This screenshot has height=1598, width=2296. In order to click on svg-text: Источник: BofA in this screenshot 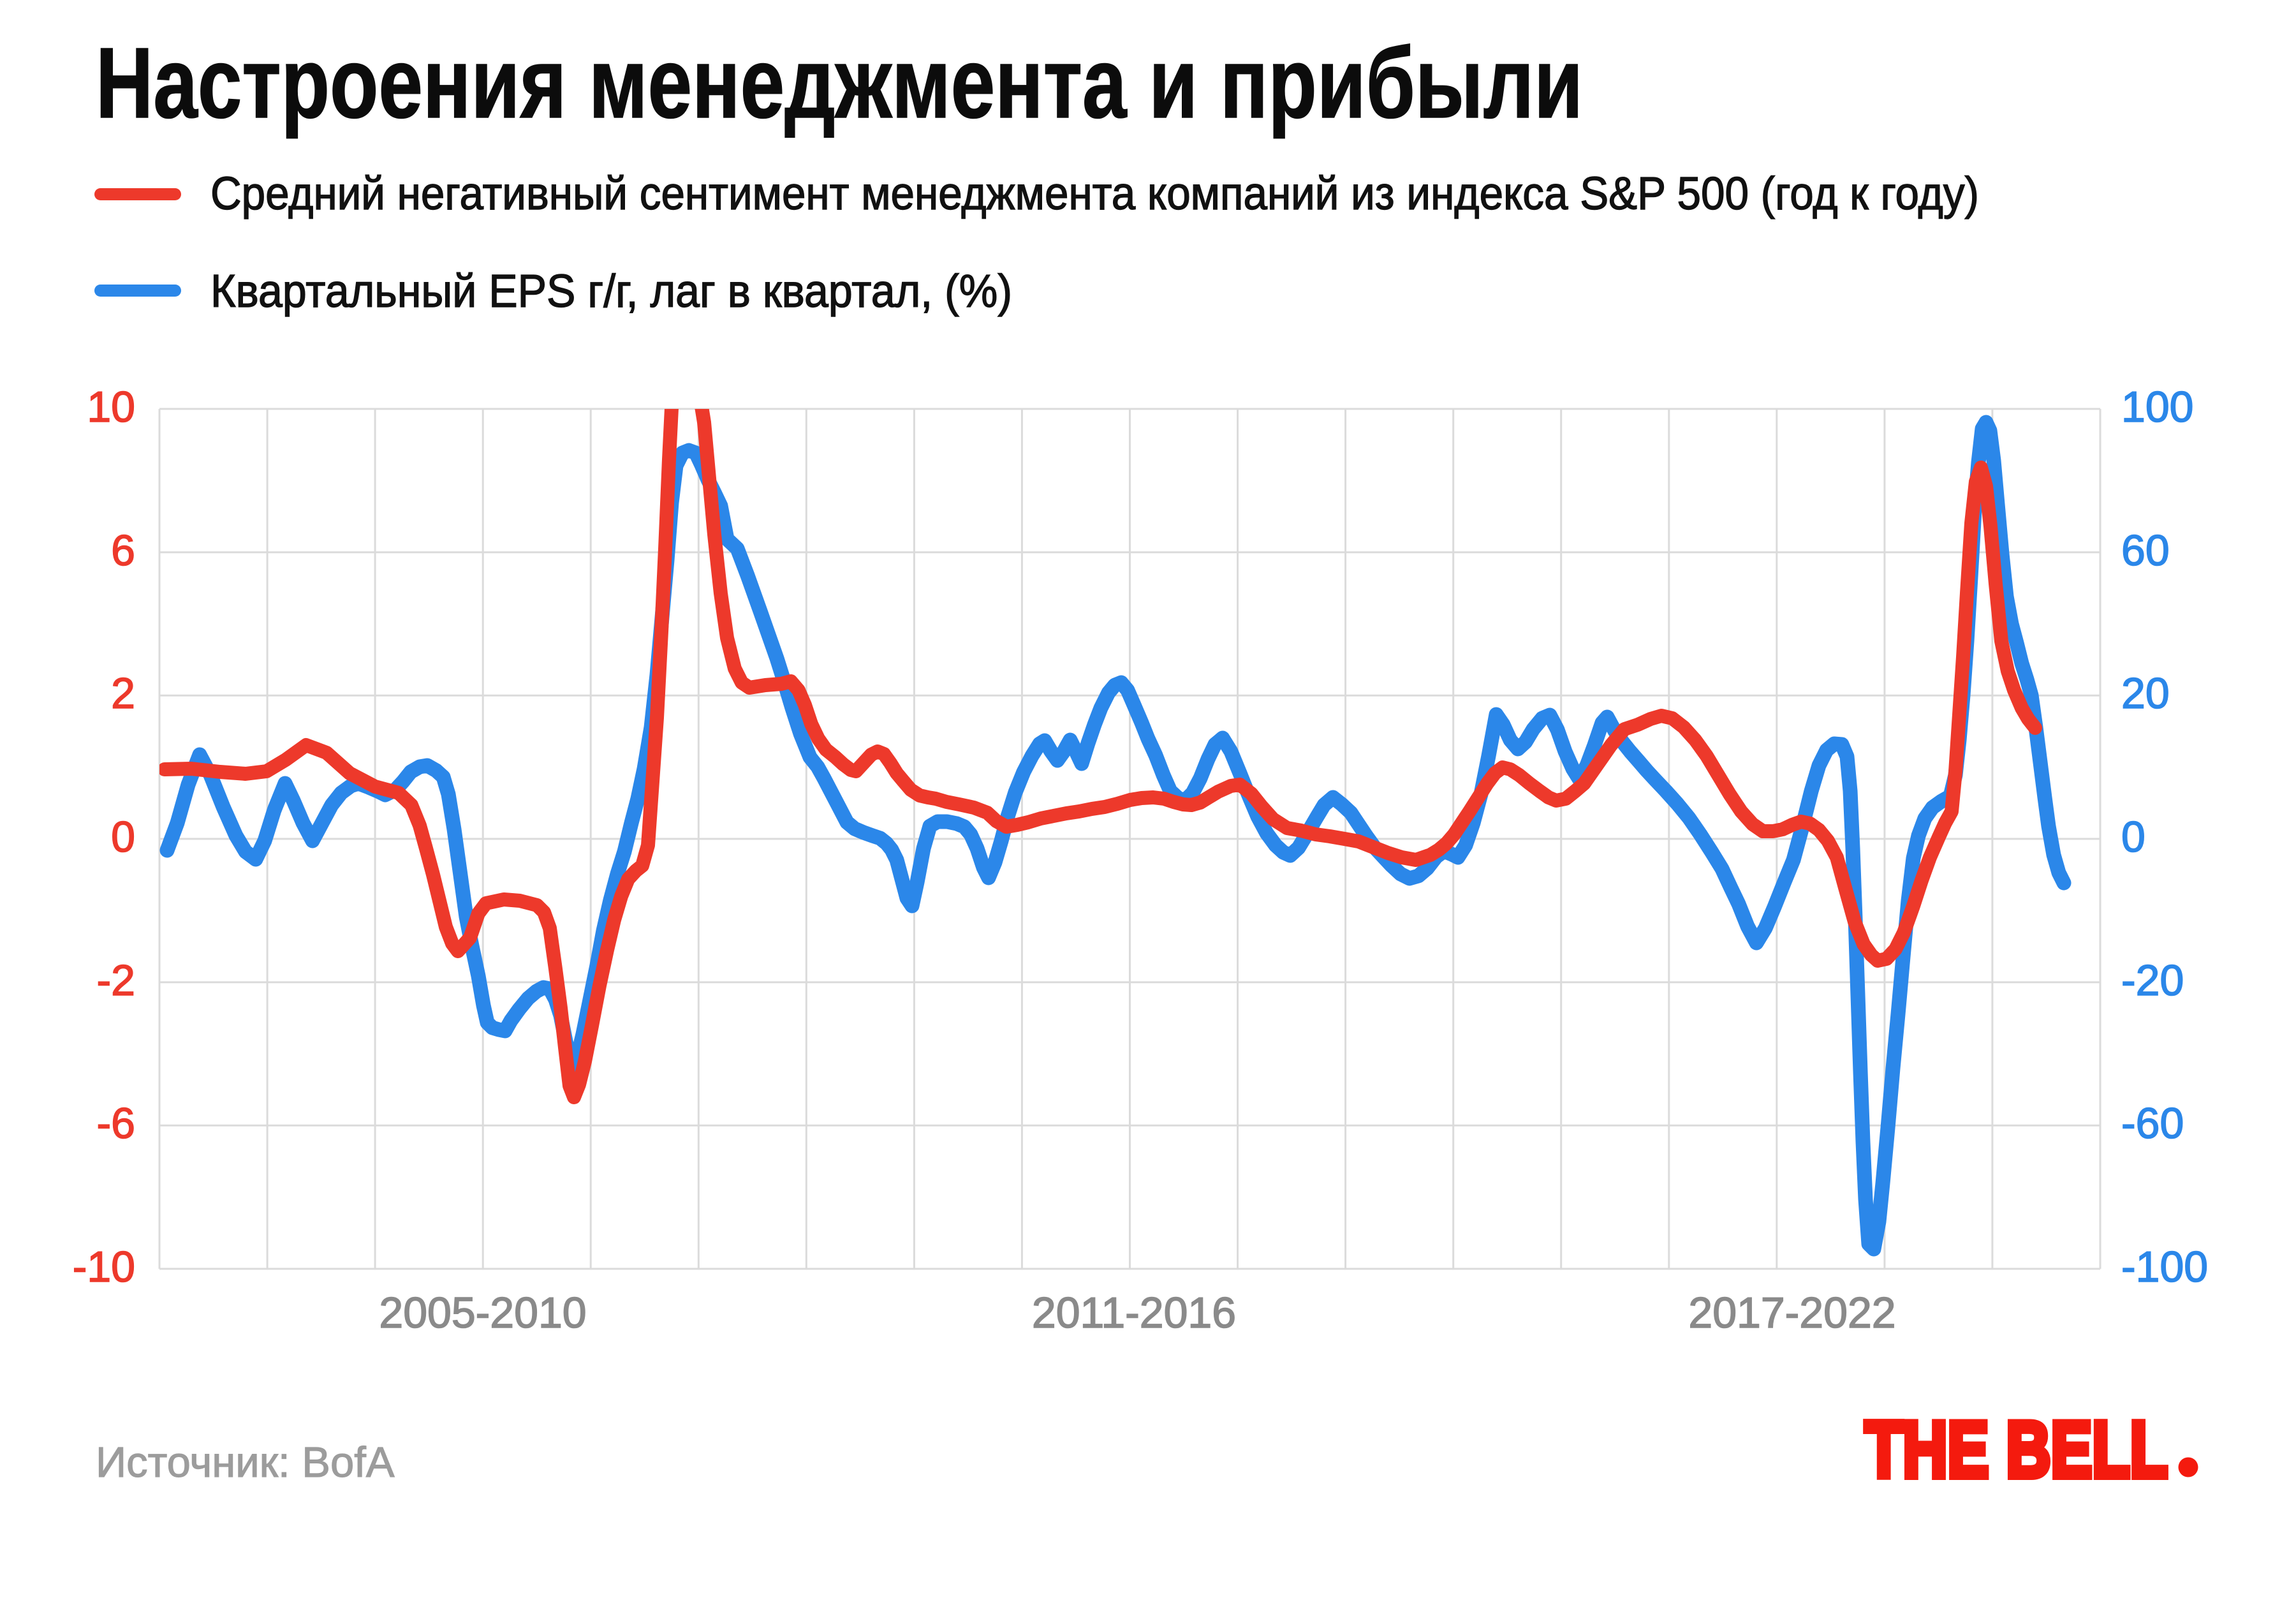, I will do `click(245, 1462)`.